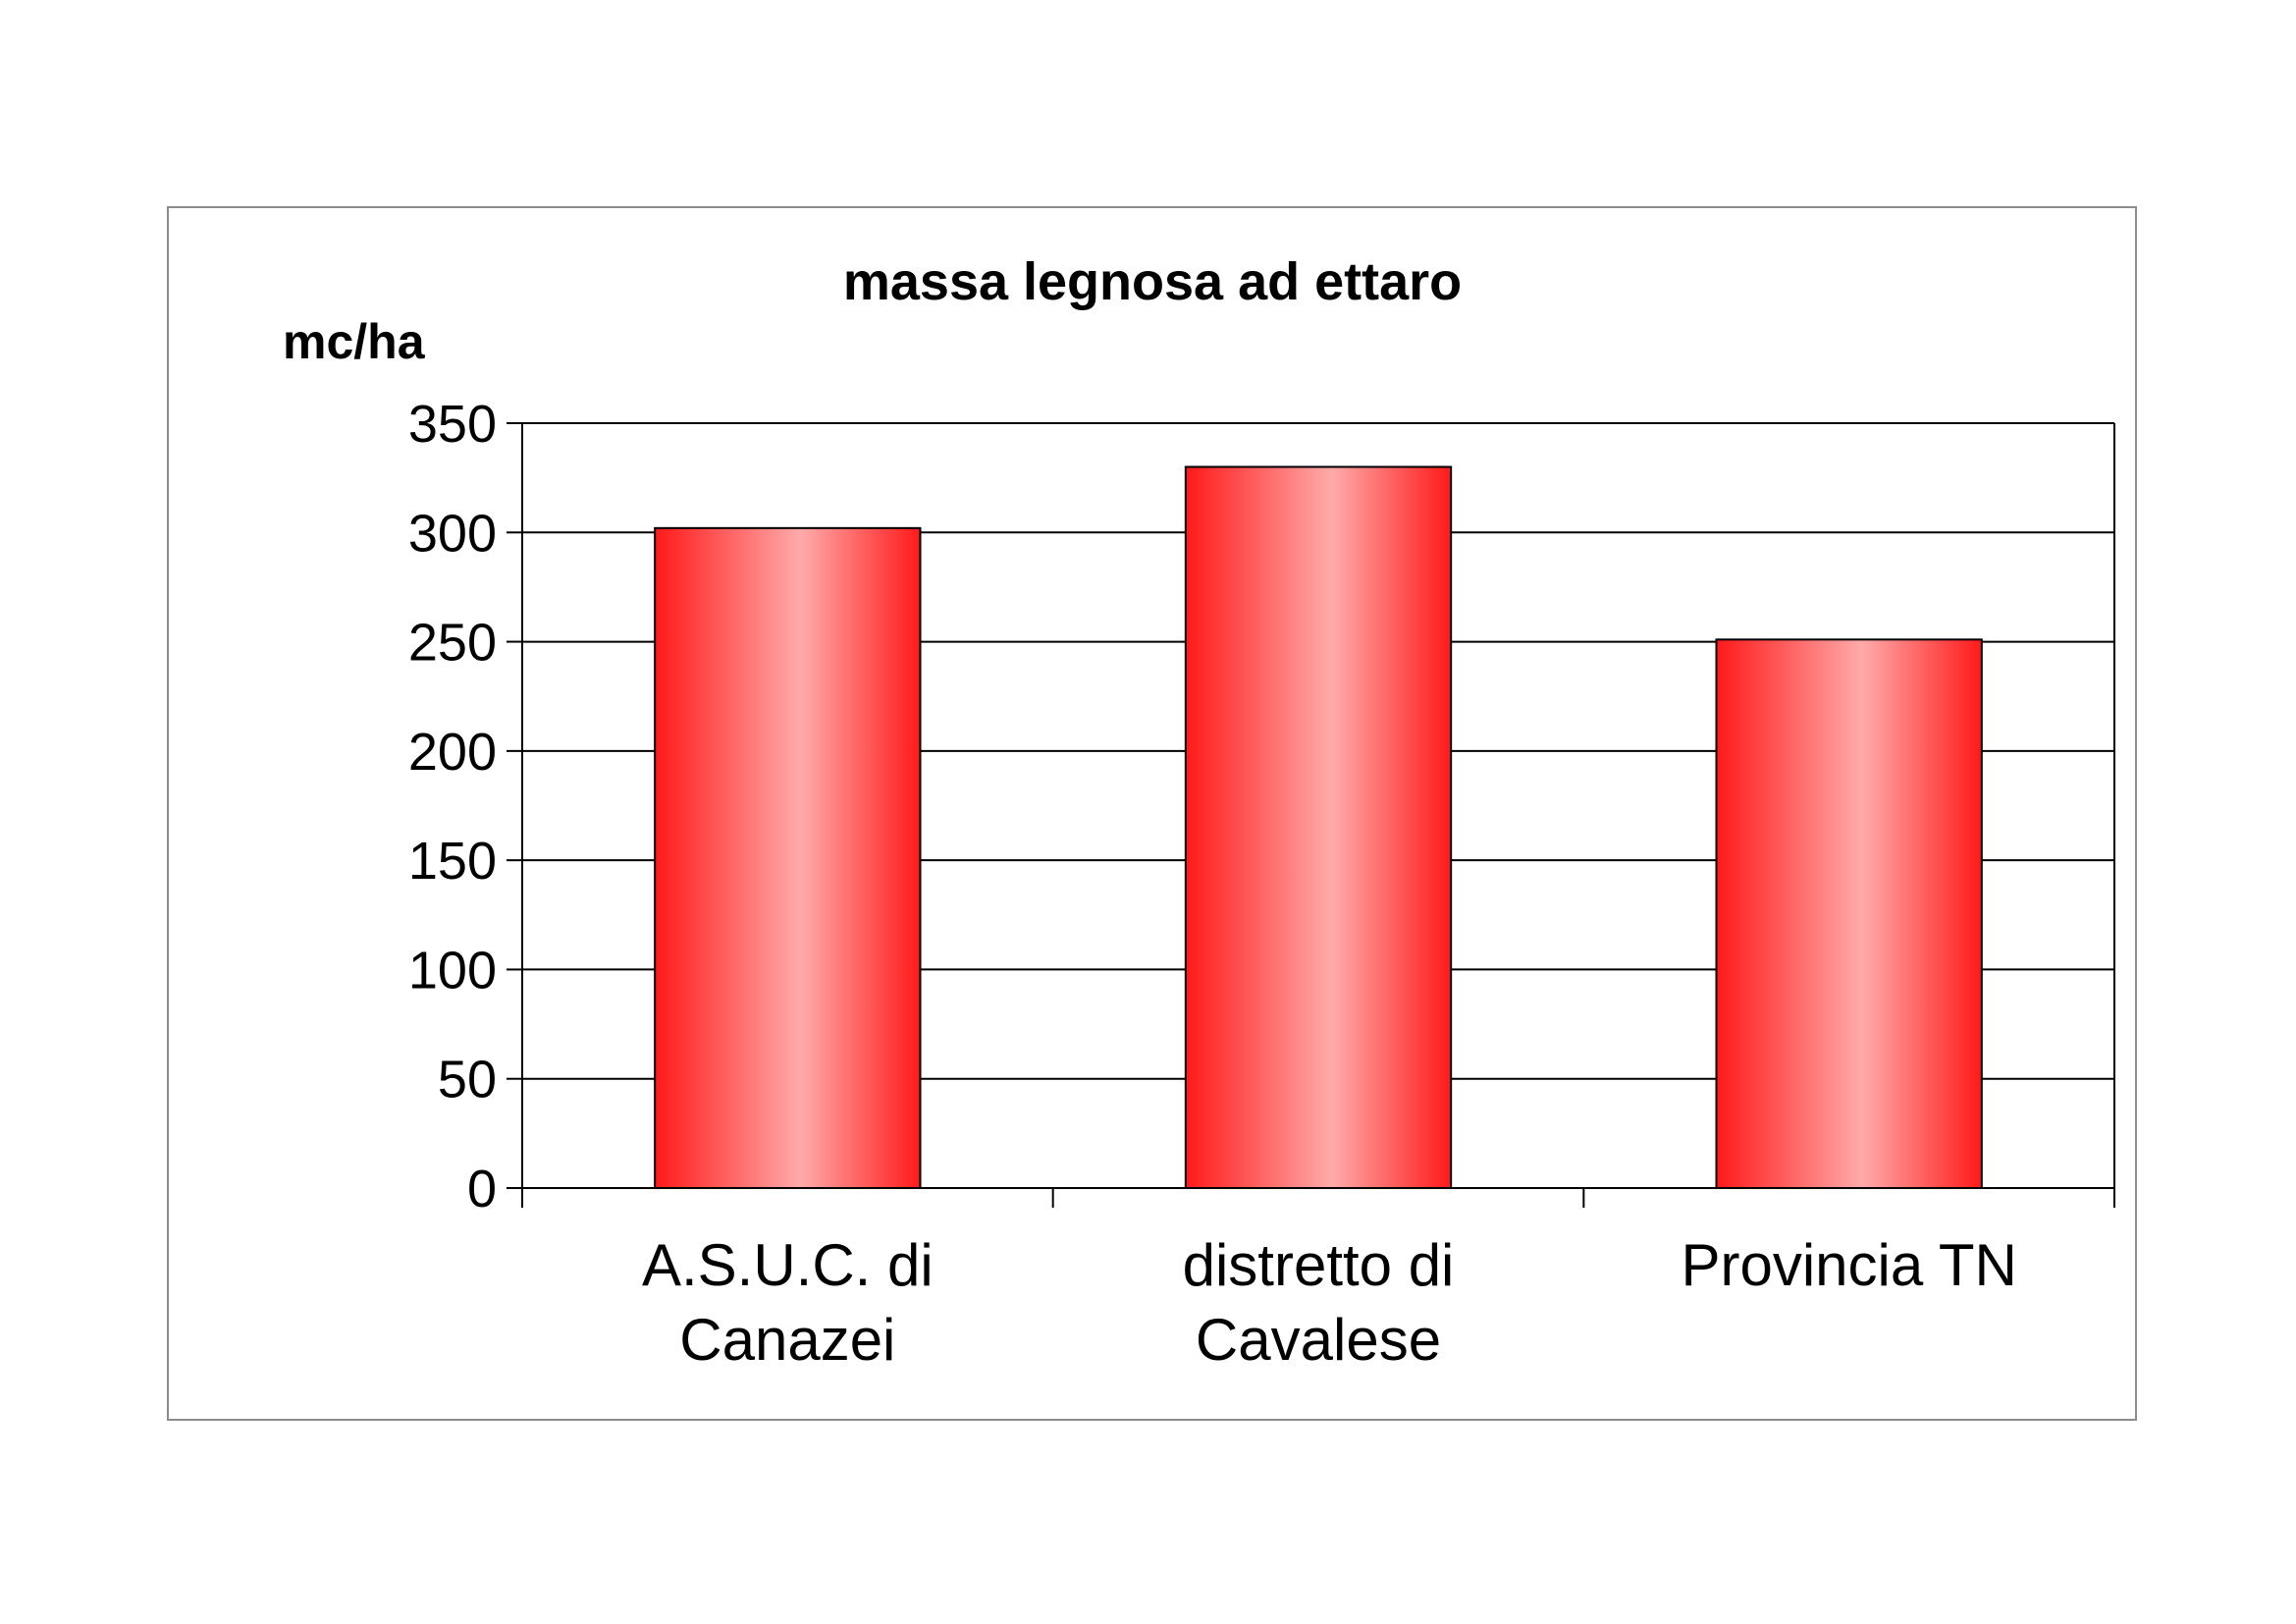 The image size is (2296, 1624). Describe the element at coordinates (1152, 281) in the screenshot. I see `chart-title: massa legnosa ad ettaro` at that location.